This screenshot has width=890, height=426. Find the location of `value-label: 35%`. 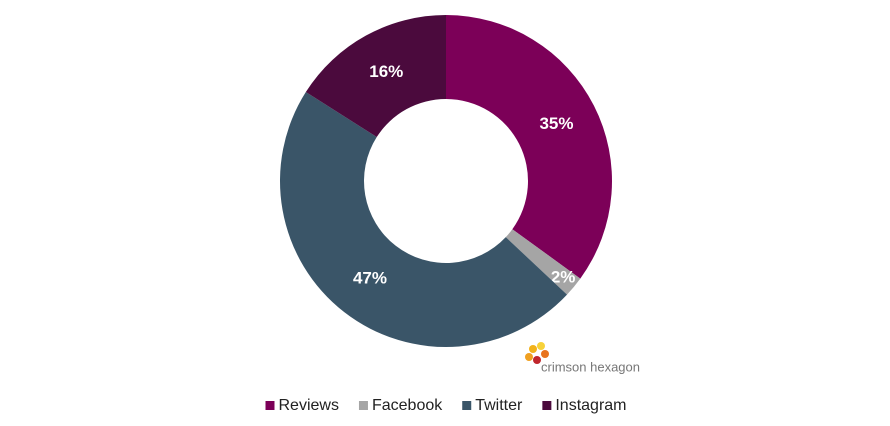

value-label: 35% is located at coordinates (556, 123).